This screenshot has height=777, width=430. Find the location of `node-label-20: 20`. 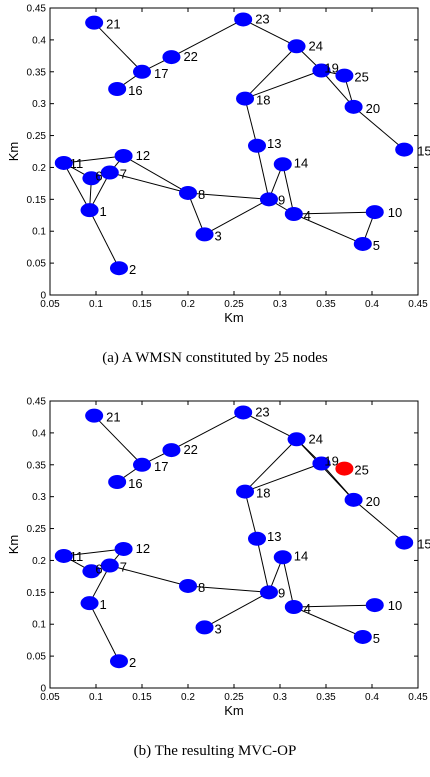

node-label-20: 20 is located at coordinates (373, 108).